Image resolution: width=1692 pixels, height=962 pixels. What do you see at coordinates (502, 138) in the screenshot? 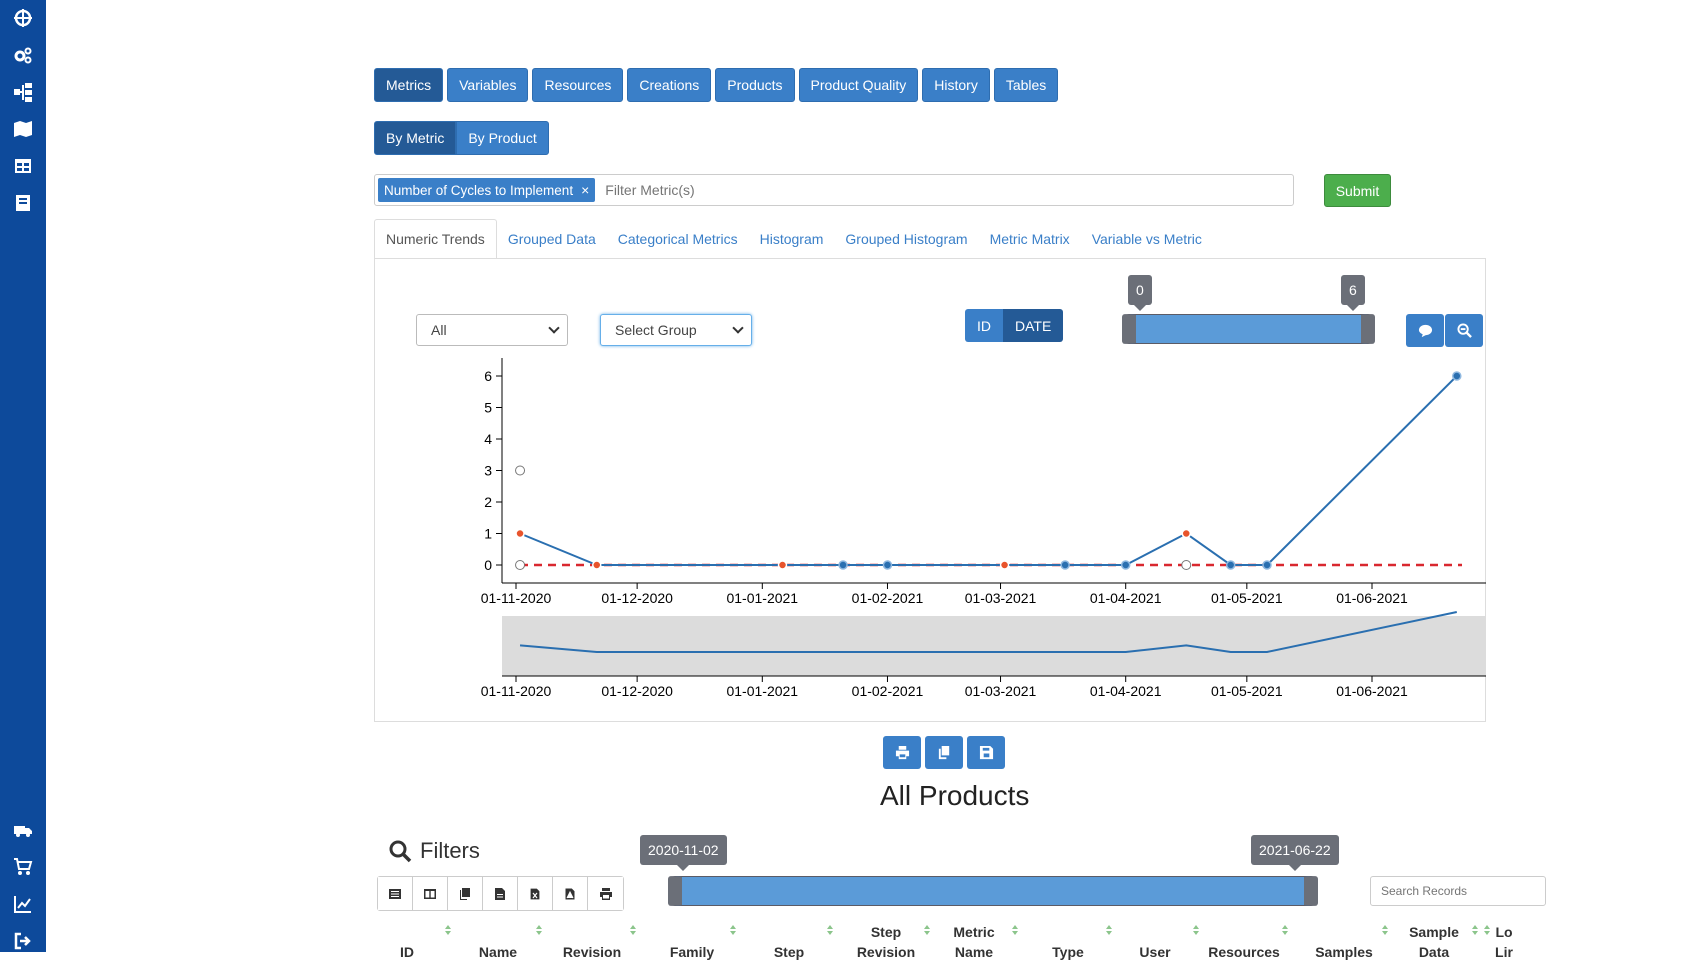
I see `tab-by-product: By Product` at bounding box center [502, 138].